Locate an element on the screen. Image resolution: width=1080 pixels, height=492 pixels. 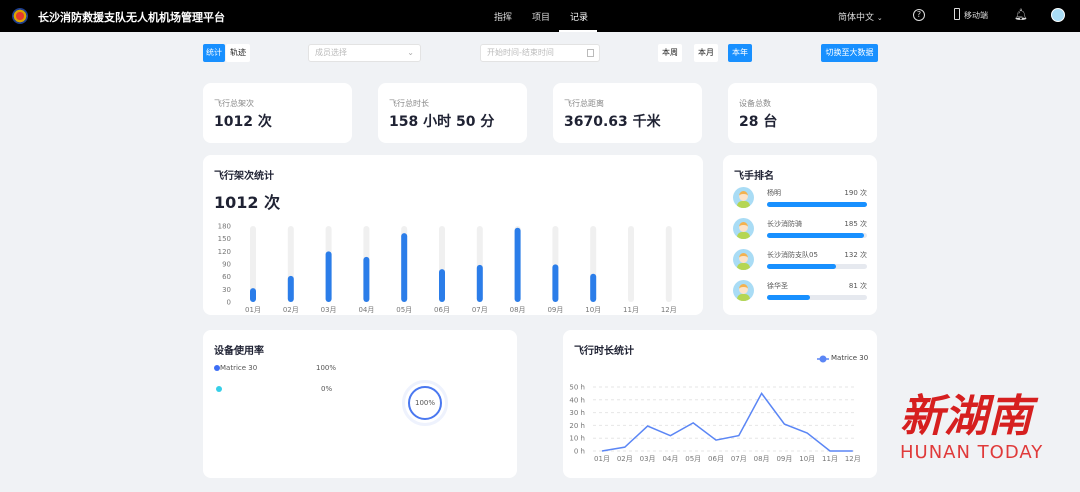
member-placeholder: 成员选择 is located at coordinates (331, 52).